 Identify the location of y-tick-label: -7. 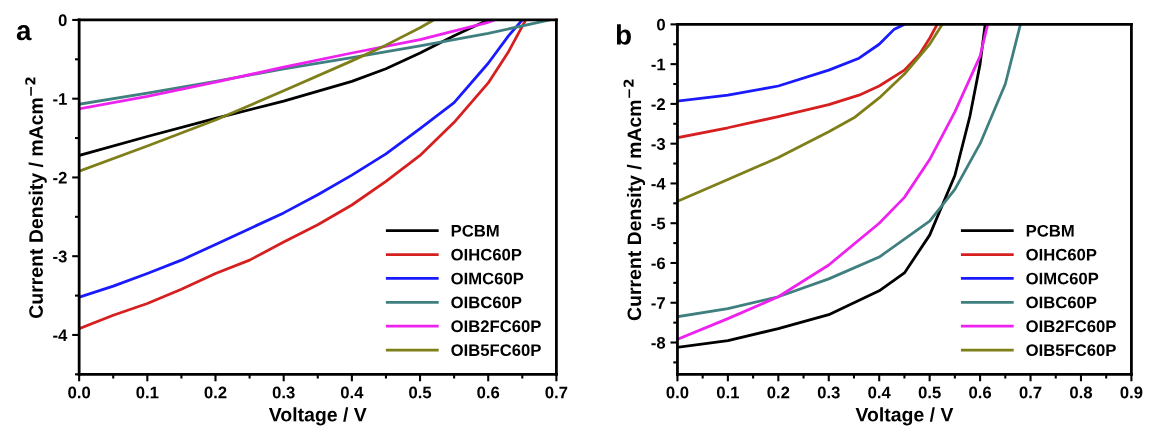
(658, 303).